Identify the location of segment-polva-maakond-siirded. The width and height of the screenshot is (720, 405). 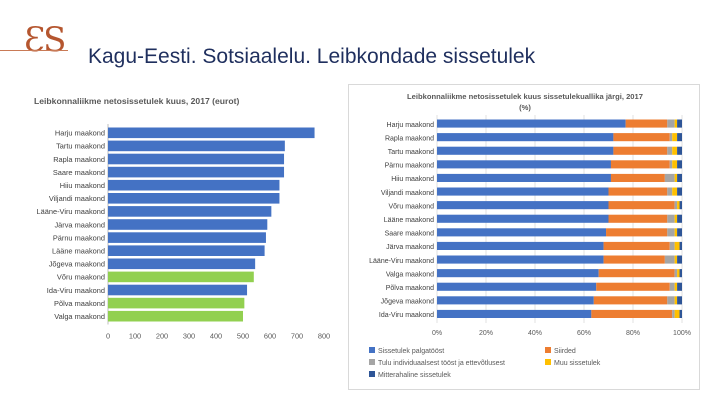
(633, 286).